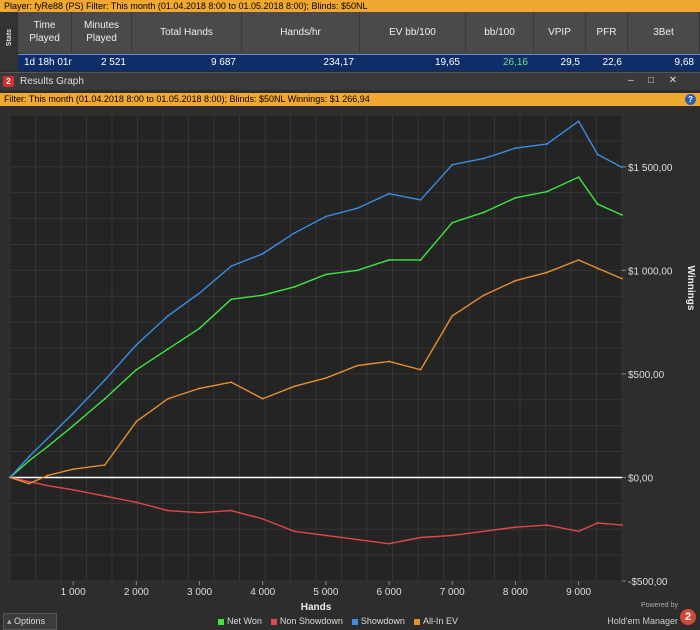 This screenshot has height=630, width=700. I want to click on hm-app-icon: 2, so click(8, 81).